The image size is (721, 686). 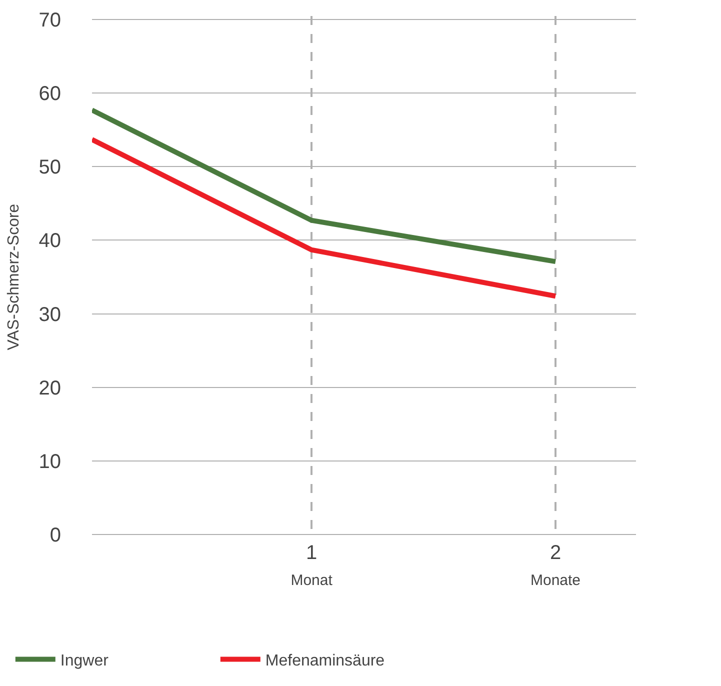 What do you see at coordinates (312, 565) in the screenshot?
I see `x-tick-label: 1 Monat` at bounding box center [312, 565].